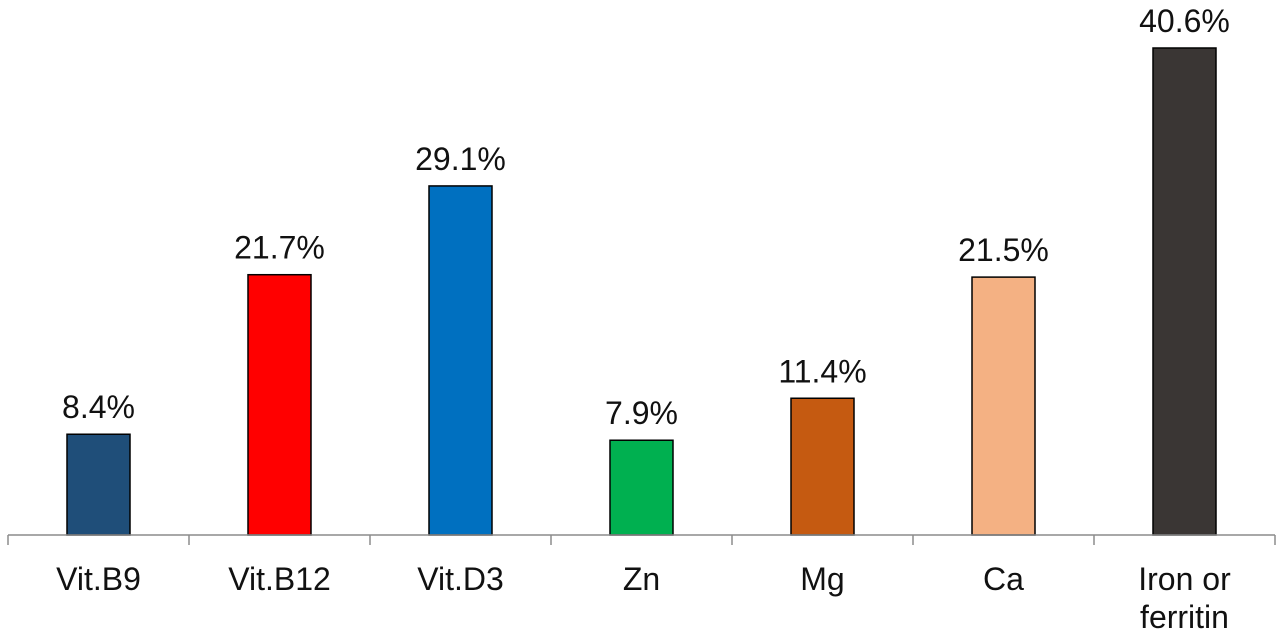 This screenshot has height=635, width=1280. What do you see at coordinates (1184, 21) in the screenshot?
I see `data-label: 40.6%` at bounding box center [1184, 21].